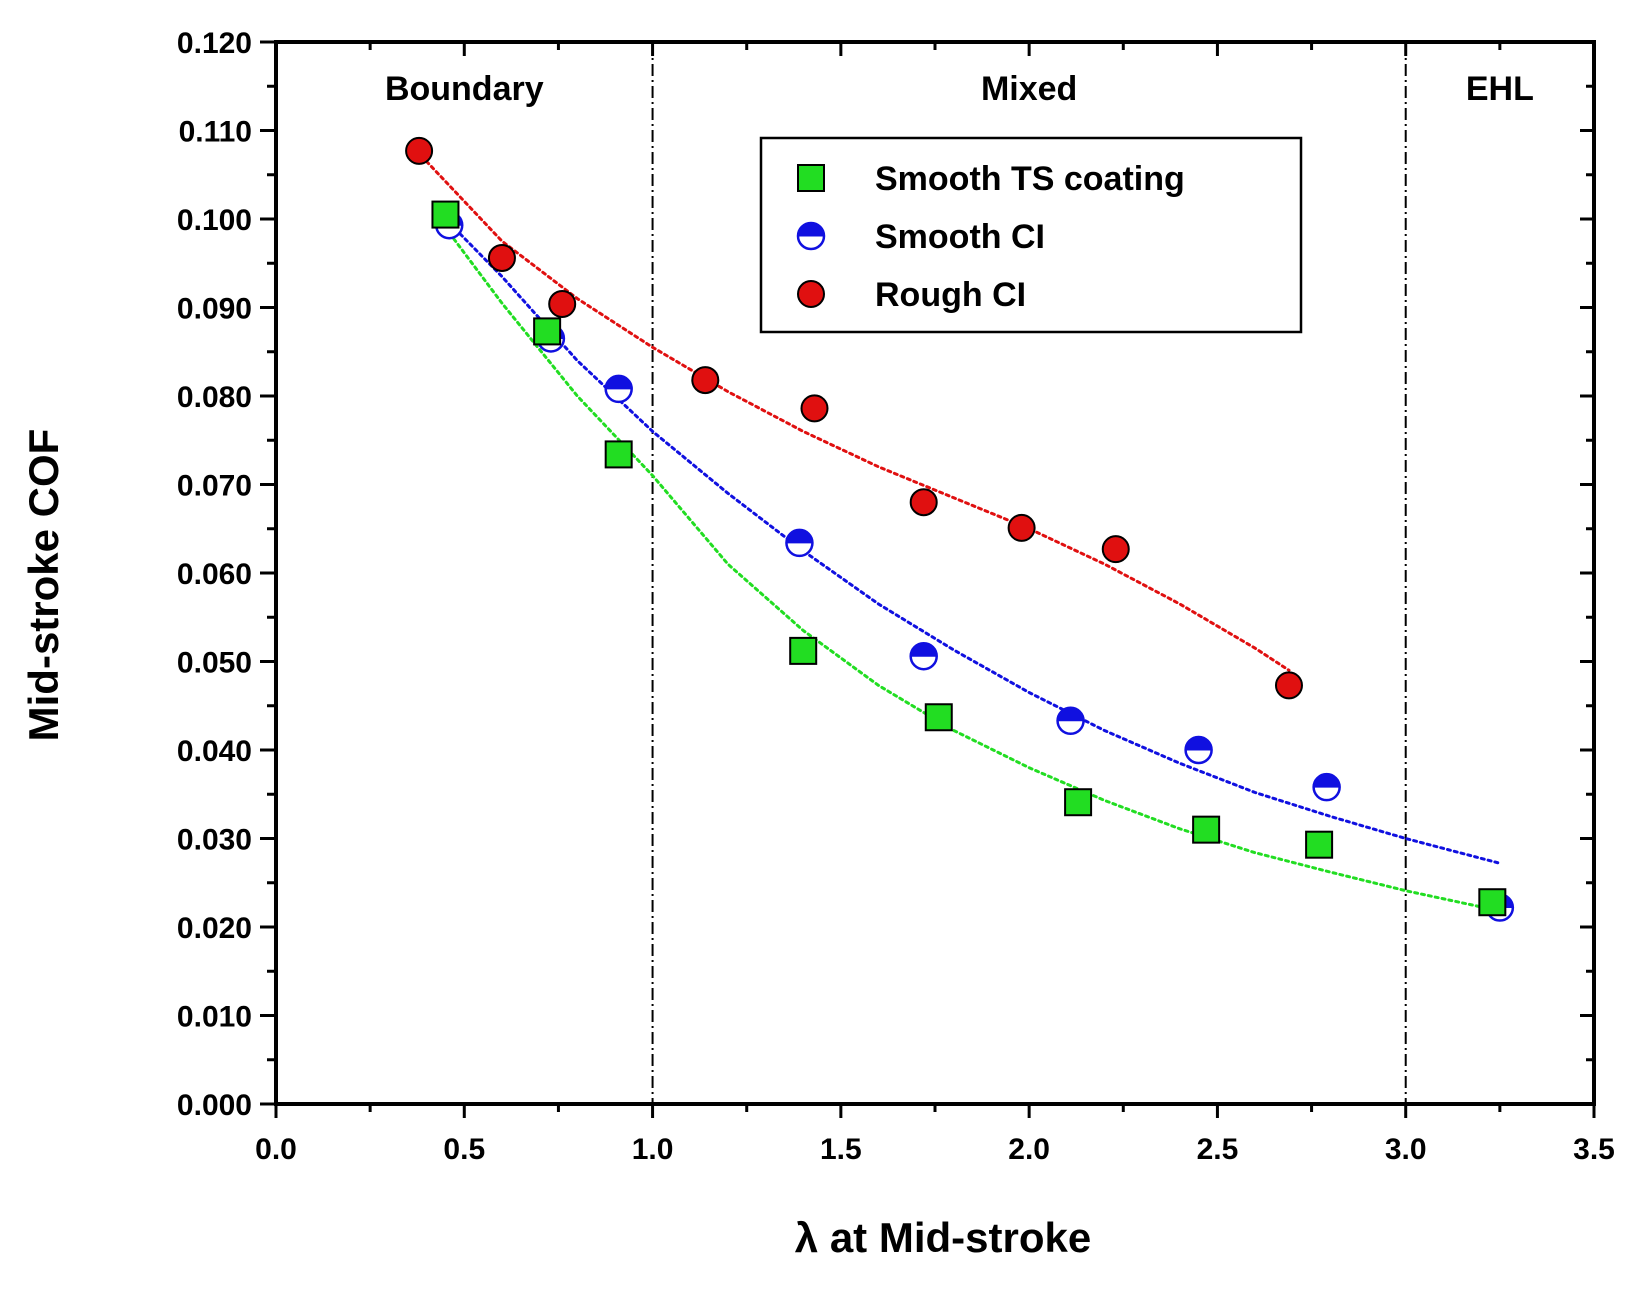 The width and height of the screenshot is (1637, 1290). I want to click on y-tick-label: 0.000, so click(214, 1105).